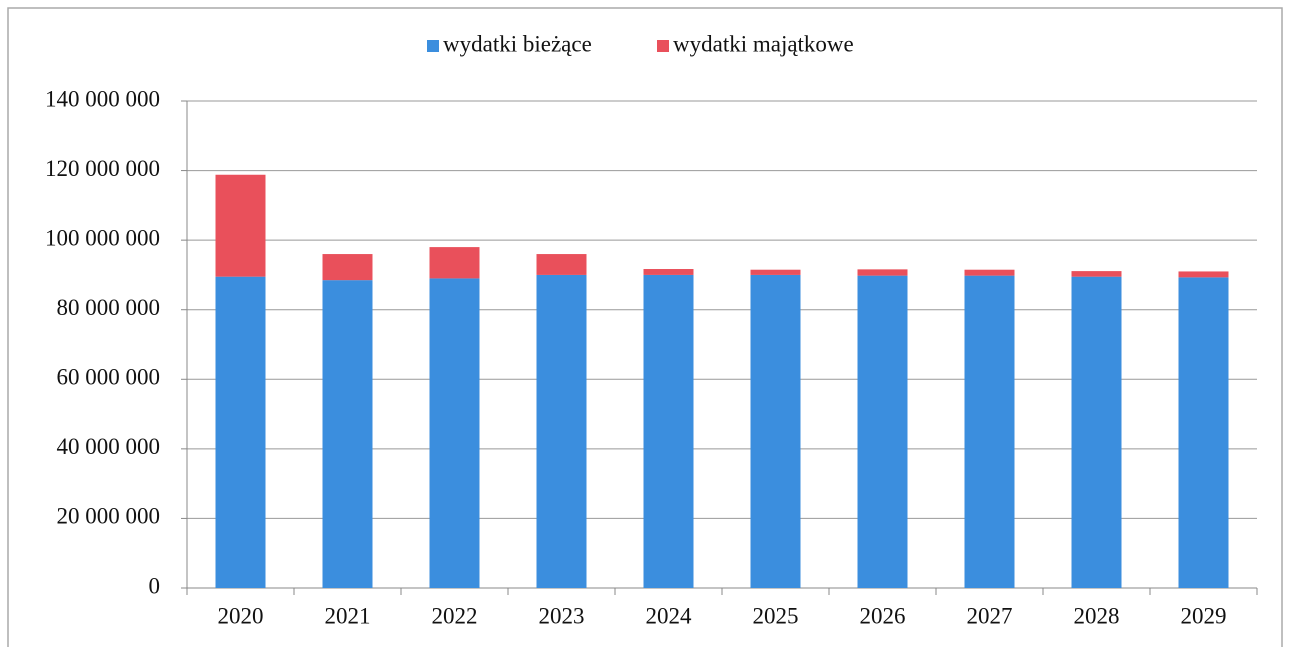 This screenshot has height=647, width=1289. I want to click on y-tick-label: 20 000 000, so click(109, 516).